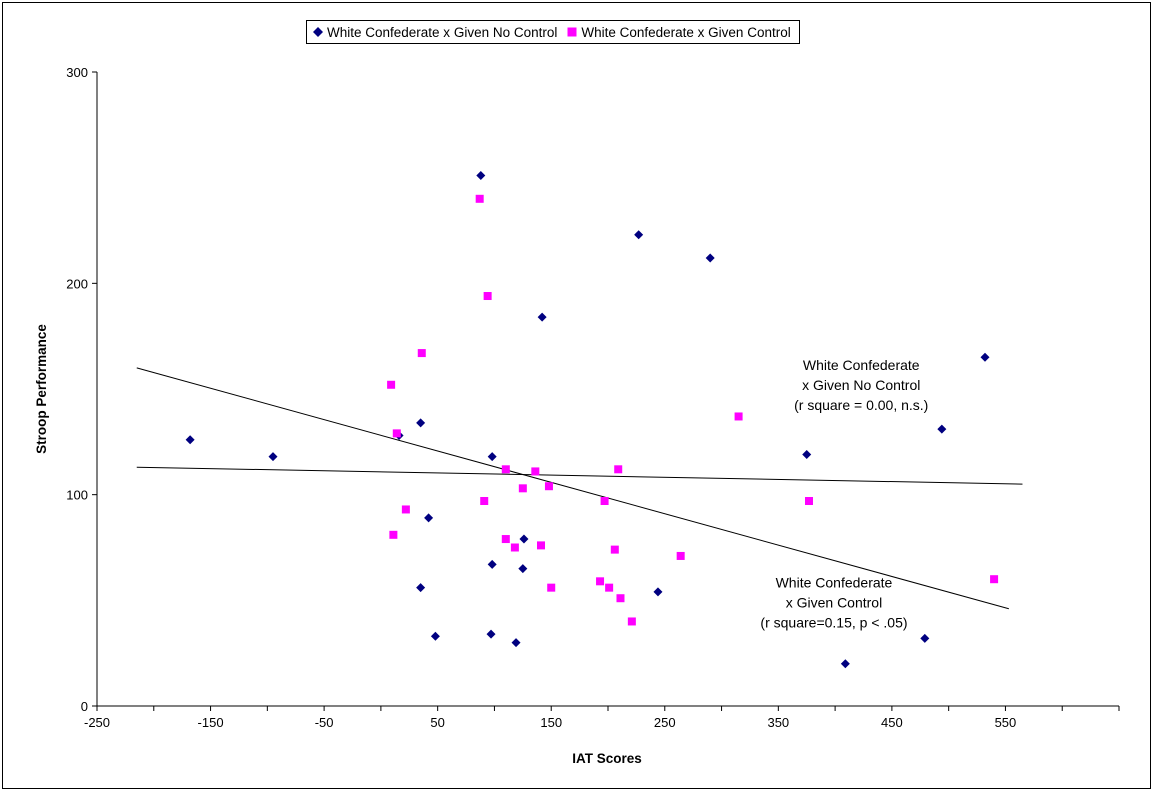 The height and width of the screenshot is (793, 1155). What do you see at coordinates (41, 389) in the screenshot?
I see `y-axis-title: Stroop Performance` at bounding box center [41, 389].